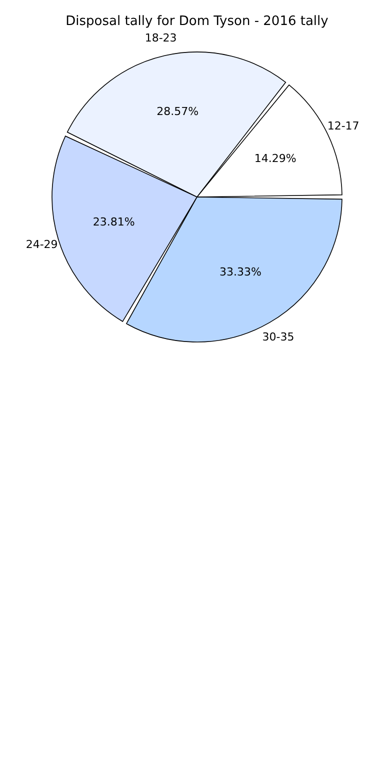 The height and width of the screenshot is (780, 390). I want to click on data-label: 28.57%, so click(177, 111).